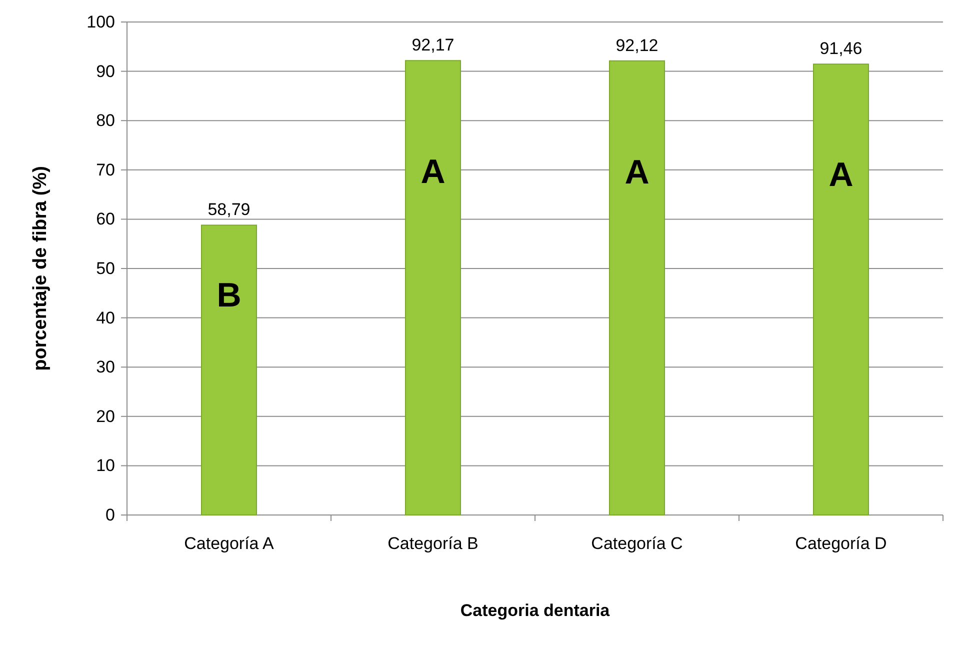 Image resolution: width=958 pixels, height=647 pixels. What do you see at coordinates (229, 210) in the screenshot?
I see `data-label: 58,79` at bounding box center [229, 210].